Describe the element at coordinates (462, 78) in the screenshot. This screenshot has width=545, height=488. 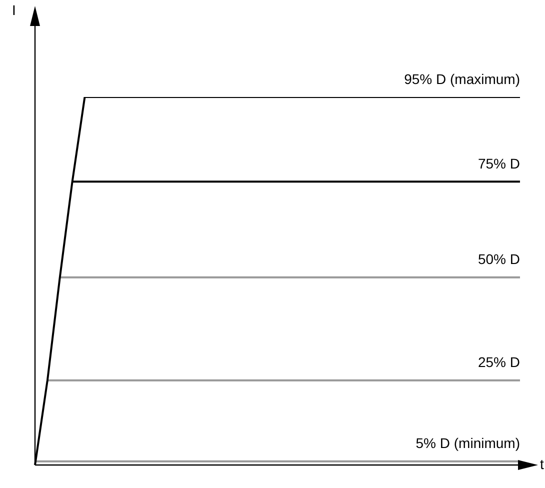
I see `series-label: 95% D (maximum)` at that location.